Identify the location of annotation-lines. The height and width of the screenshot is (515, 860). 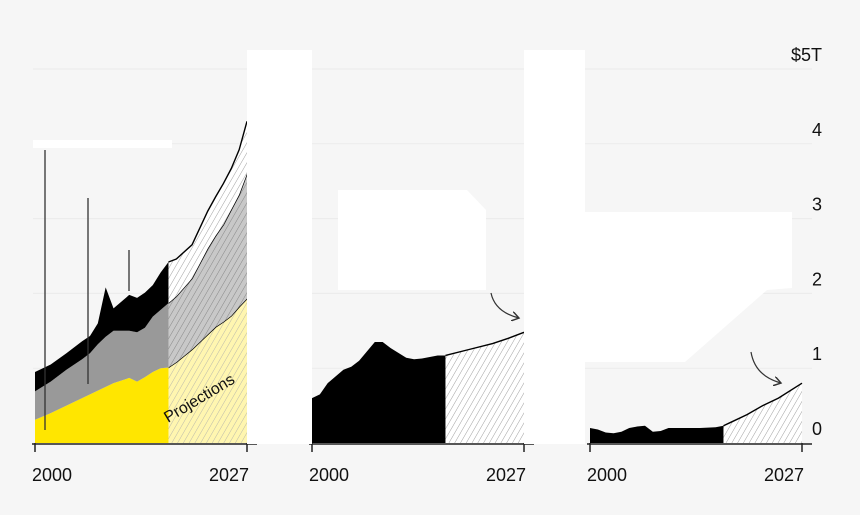
(87, 290).